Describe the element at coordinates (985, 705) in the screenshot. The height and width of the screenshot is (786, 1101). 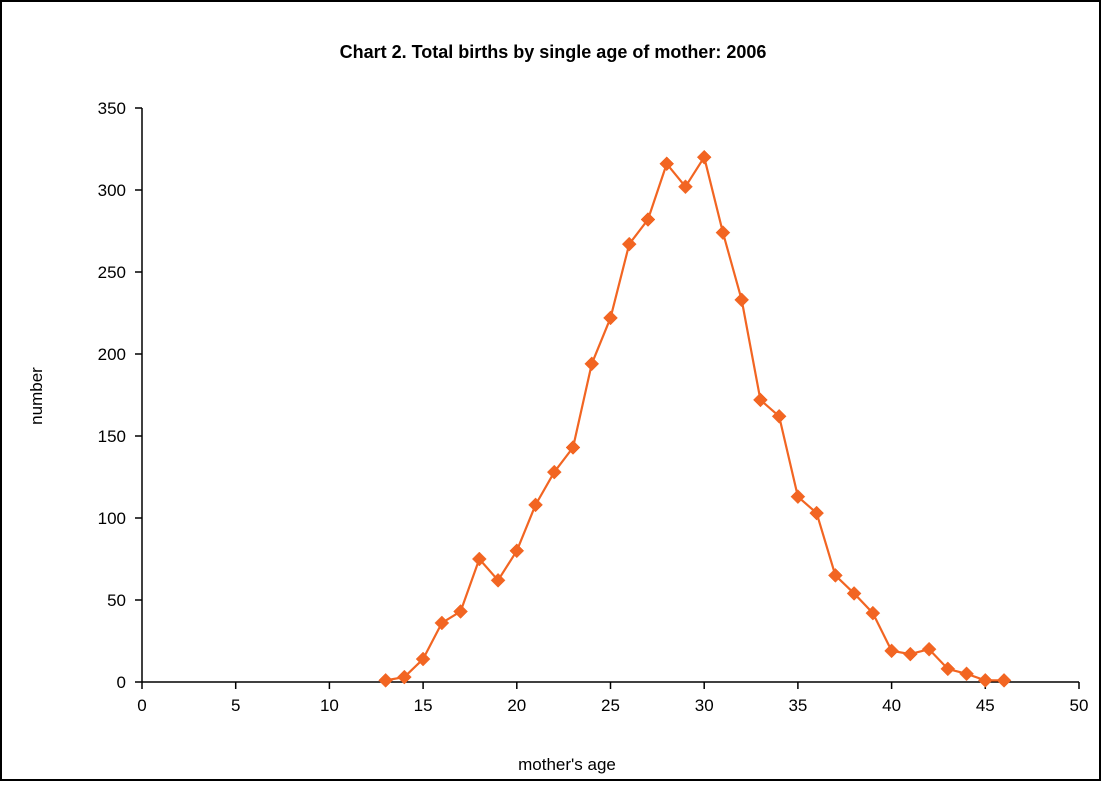
I see `x-tick-label: 45` at that location.